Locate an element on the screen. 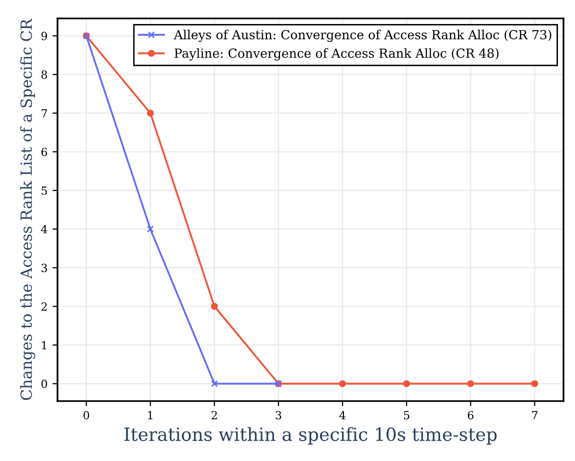 The height and width of the screenshot is (461, 575). y-tick-label: 2 is located at coordinates (44, 306).